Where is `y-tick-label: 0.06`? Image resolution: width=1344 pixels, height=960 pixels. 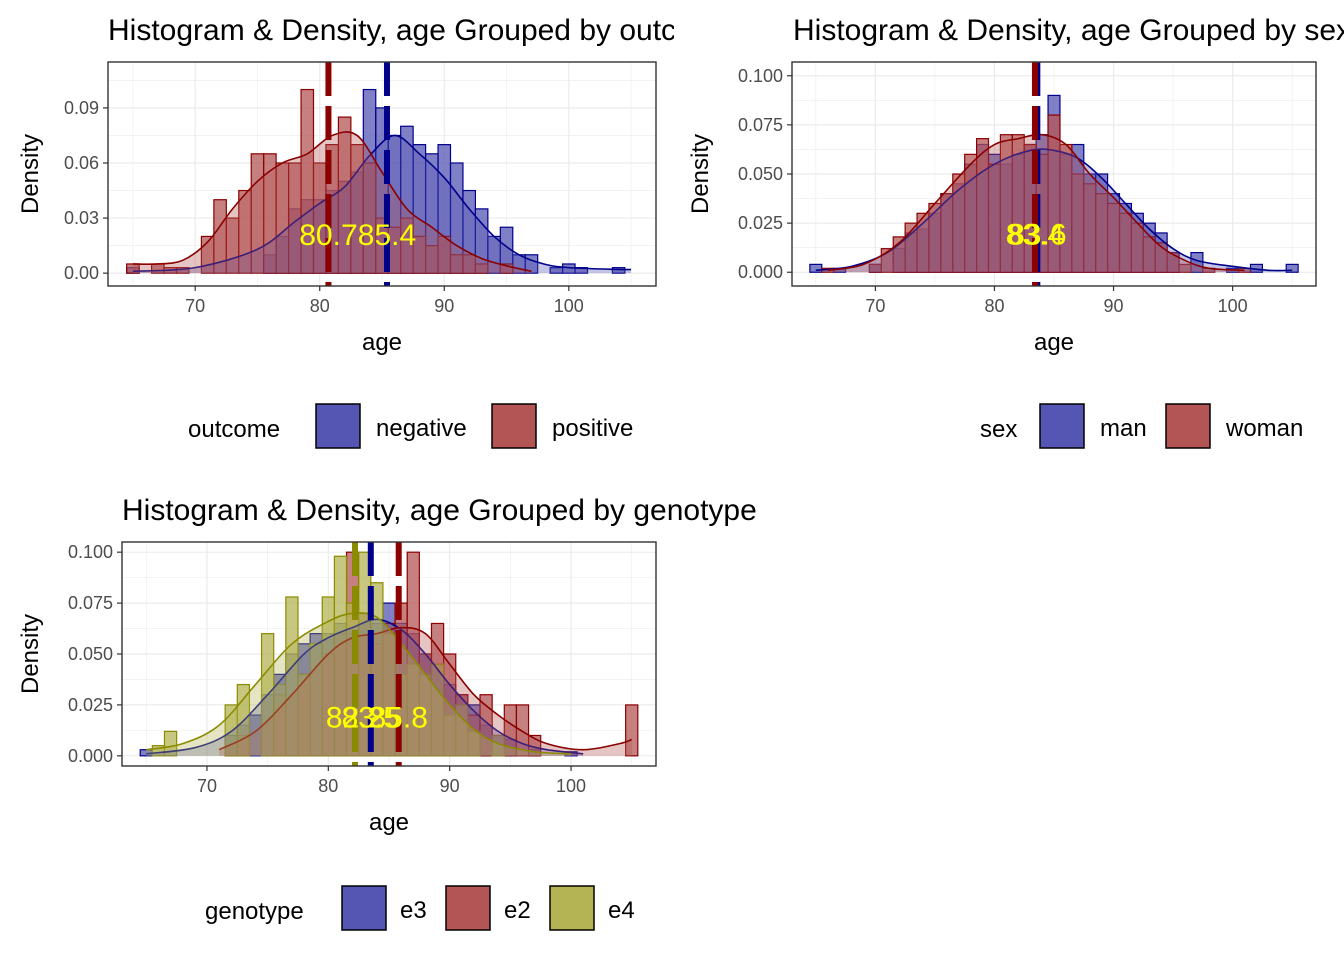
y-tick-label: 0.06 is located at coordinates (81, 163).